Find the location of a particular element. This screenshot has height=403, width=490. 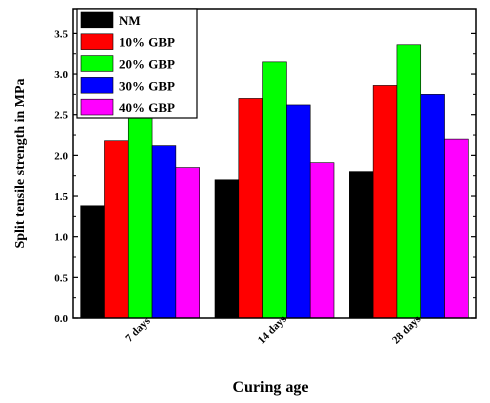

y-tick-label: 2.5 is located at coordinates (61, 116).